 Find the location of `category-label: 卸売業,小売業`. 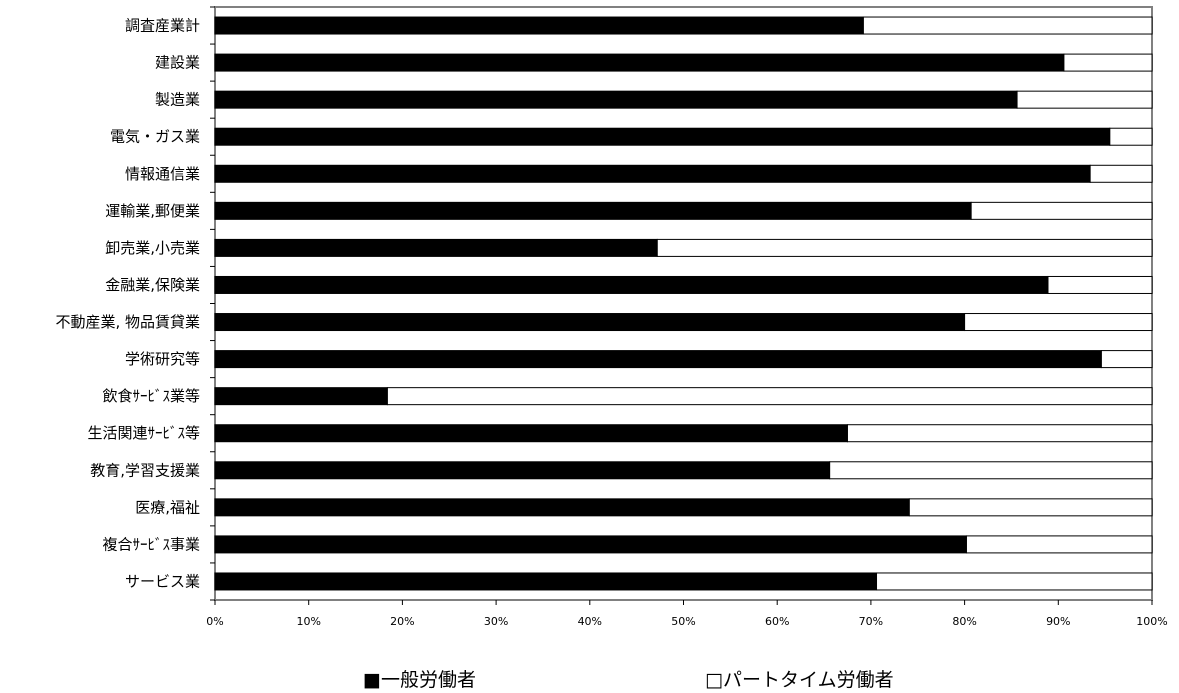

category-label: 卸売業,小売業 is located at coordinates (152, 248).